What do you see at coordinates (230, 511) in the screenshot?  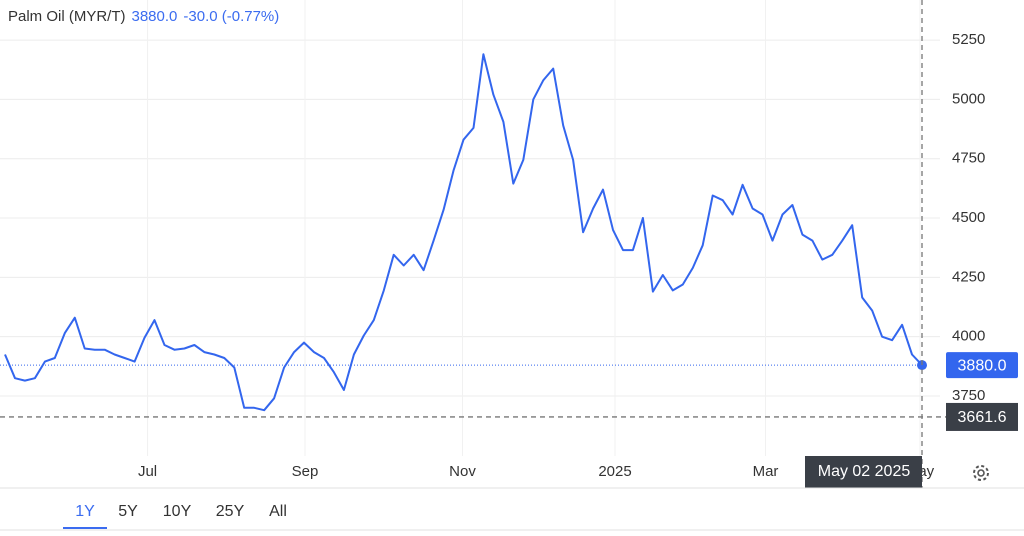 I see `range-button: 25Y` at bounding box center [230, 511].